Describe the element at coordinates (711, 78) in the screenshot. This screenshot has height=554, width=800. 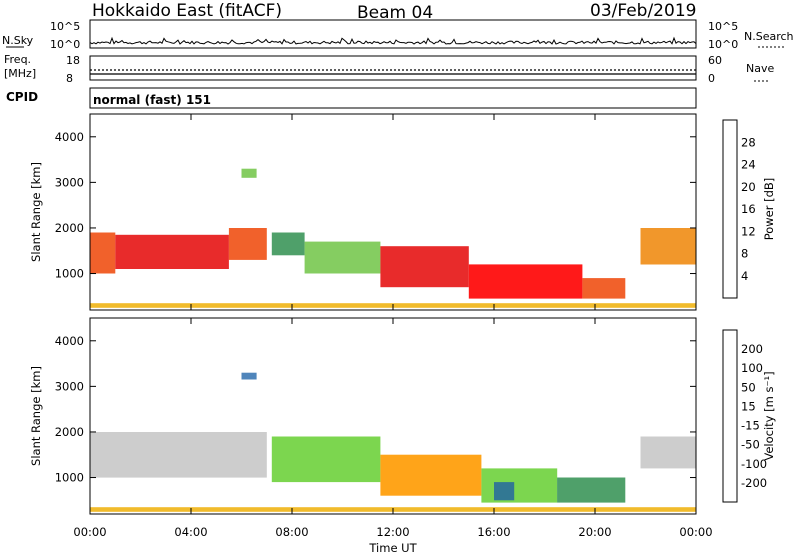
I see `nave-tick-bottom: 0` at that location.